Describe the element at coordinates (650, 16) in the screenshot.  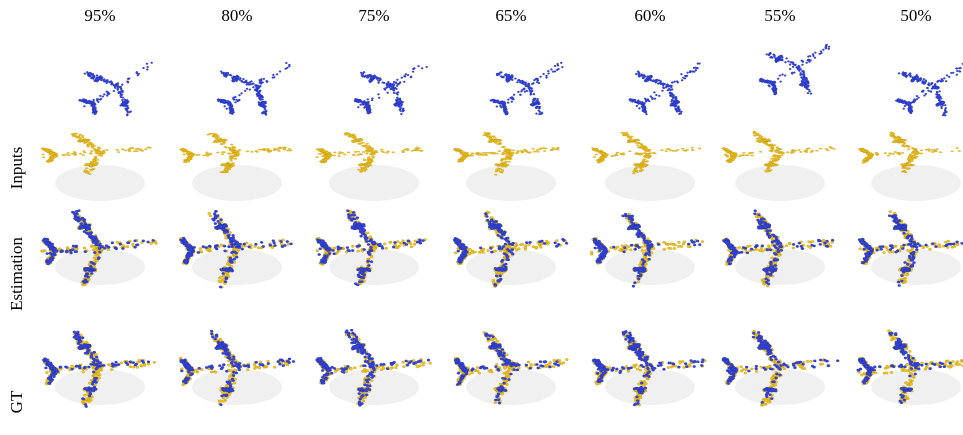
I see `column-header: 60%` at that location.